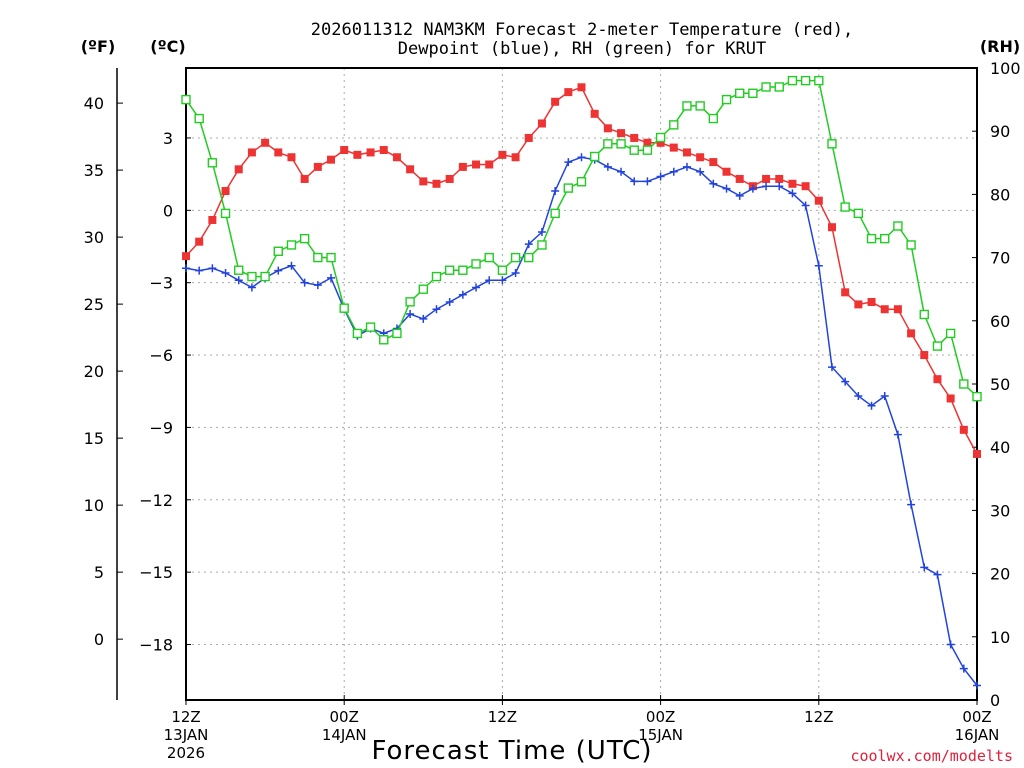  I want to click on x-tick-label: 12Z, so click(502, 717).